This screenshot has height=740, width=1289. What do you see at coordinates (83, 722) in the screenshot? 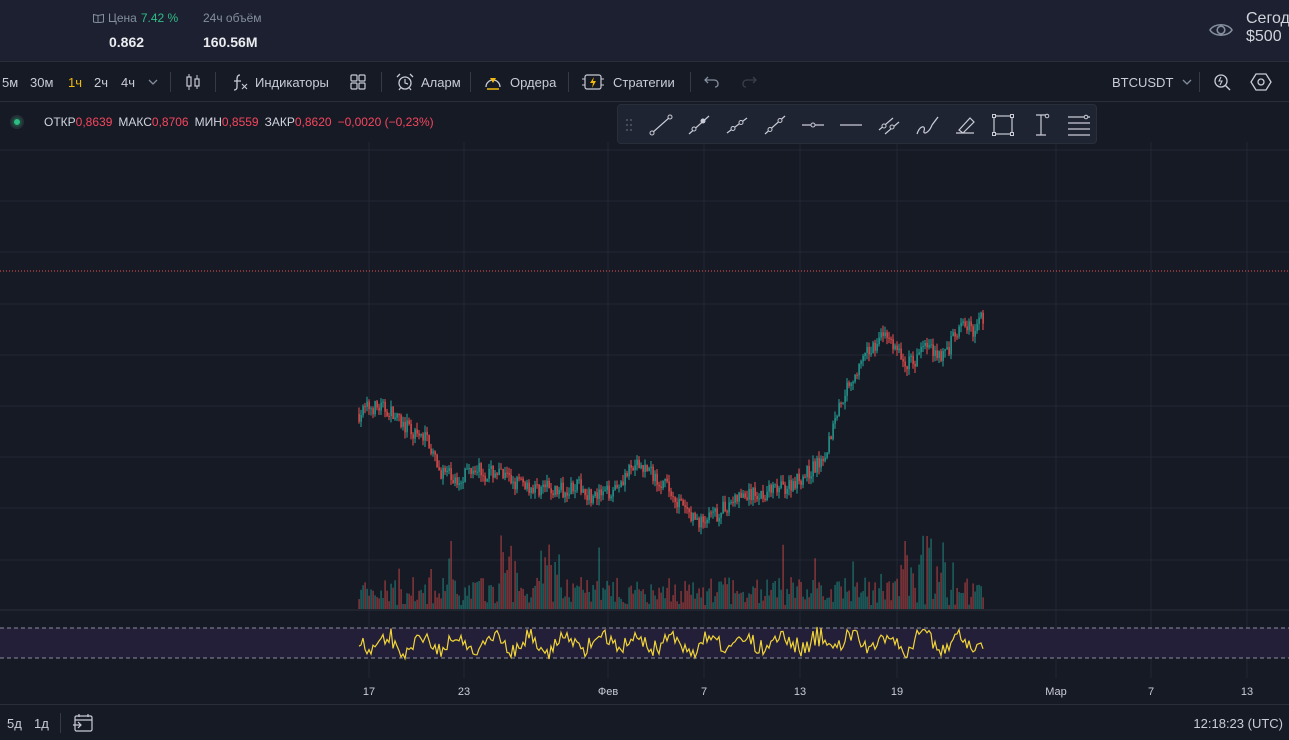
I see `go-to-date-calendar-icon` at bounding box center [83, 722].